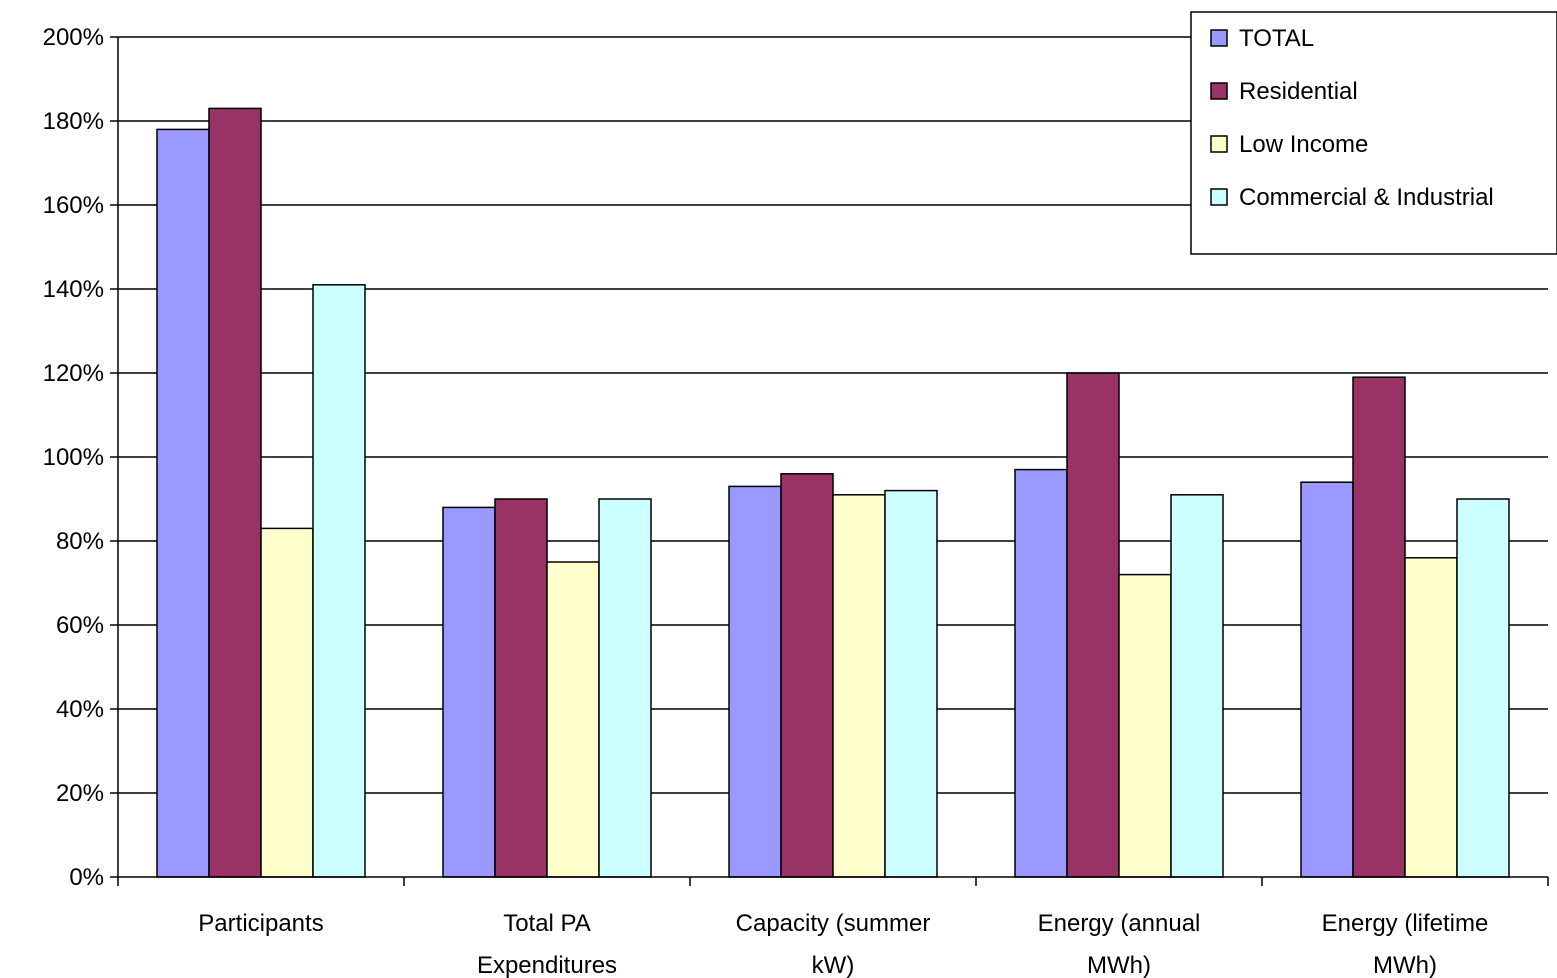 This screenshot has height=978, width=1557. What do you see at coordinates (73, 289) in the screenshot?
I see `y-tick-label: 140%` at bounding box center [73, 289].